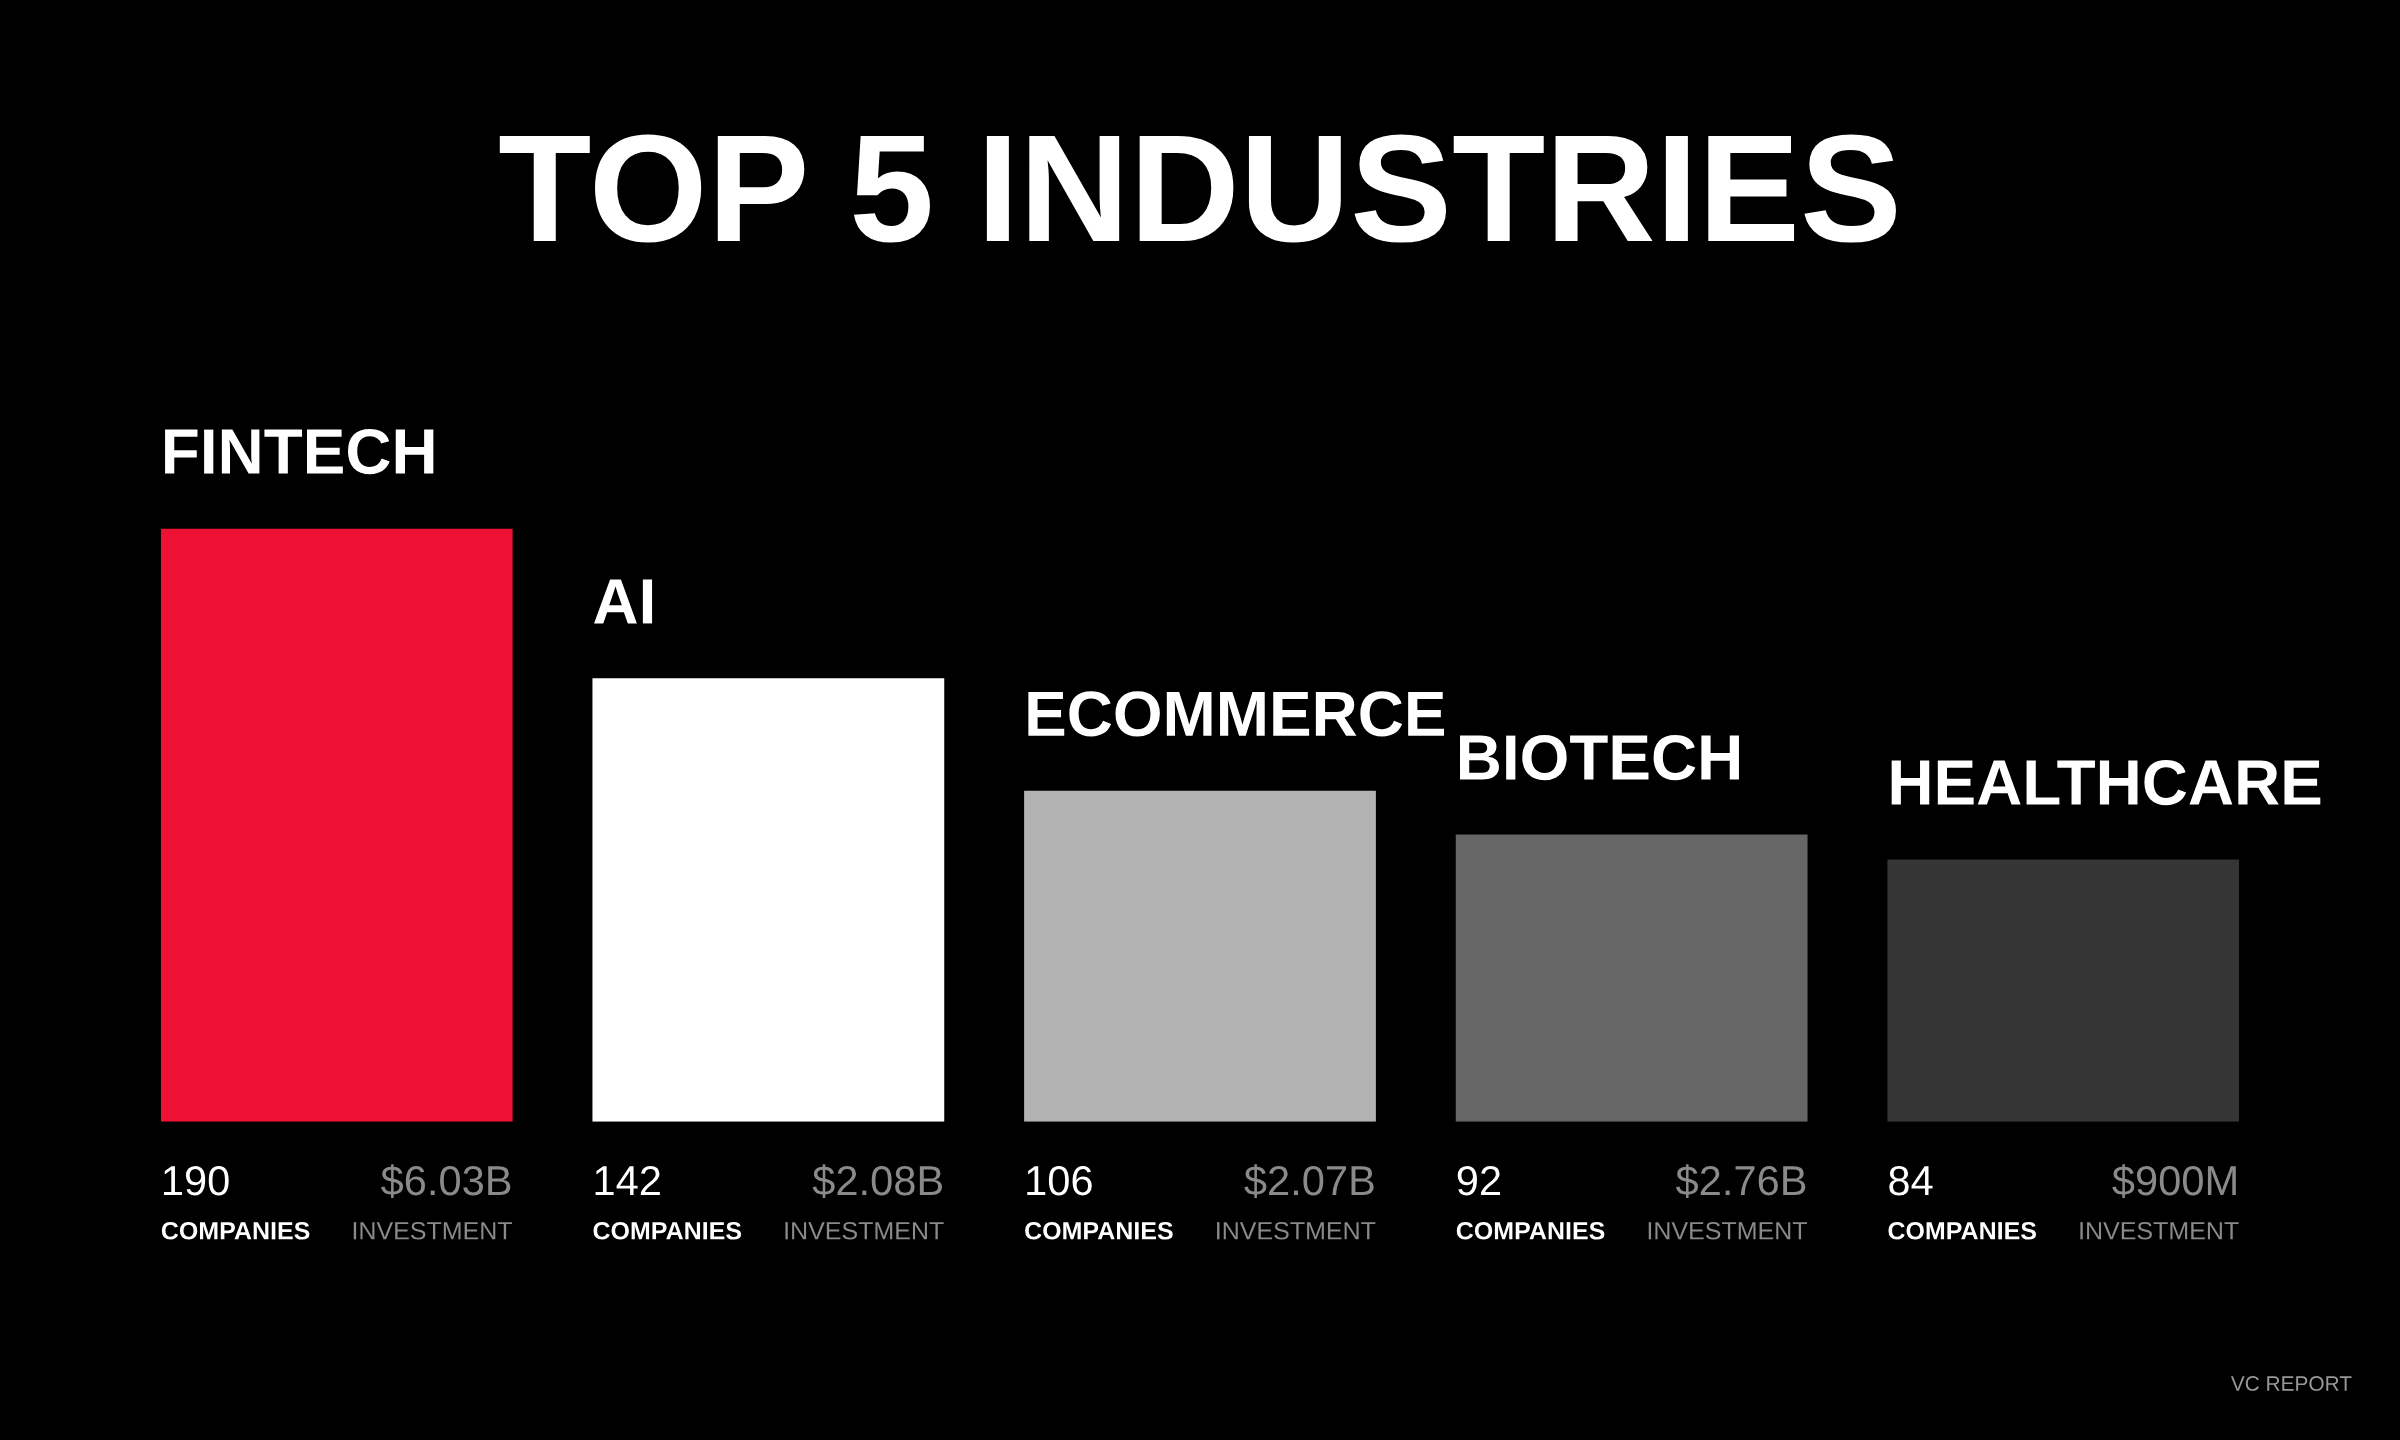  Describe the element at coordinates (1727, 1202) in the screenshot. I see `text: $2.76B INVESTMENT` at that location.